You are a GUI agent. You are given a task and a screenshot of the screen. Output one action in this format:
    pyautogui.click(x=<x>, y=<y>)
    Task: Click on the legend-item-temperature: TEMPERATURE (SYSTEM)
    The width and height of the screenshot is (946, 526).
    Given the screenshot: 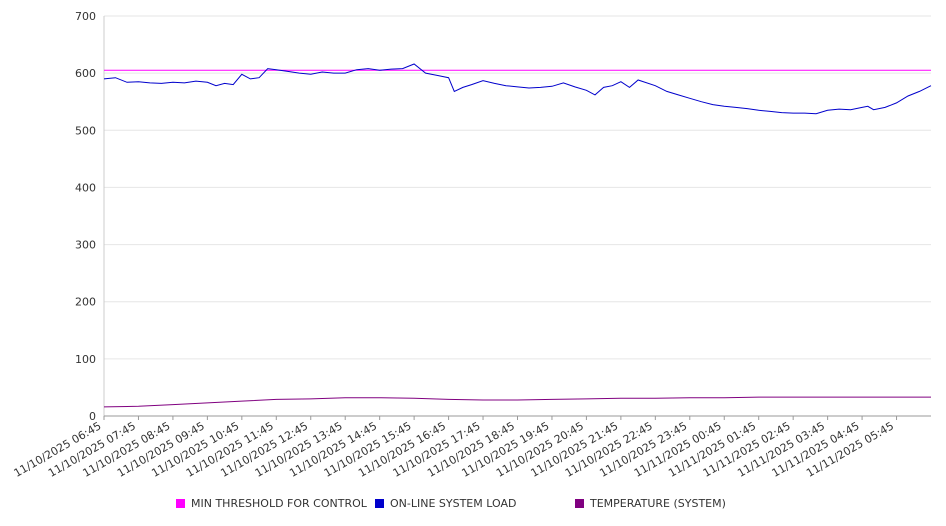 What is the action you would take?
    pyautogui.click(x=650, y=503)
    